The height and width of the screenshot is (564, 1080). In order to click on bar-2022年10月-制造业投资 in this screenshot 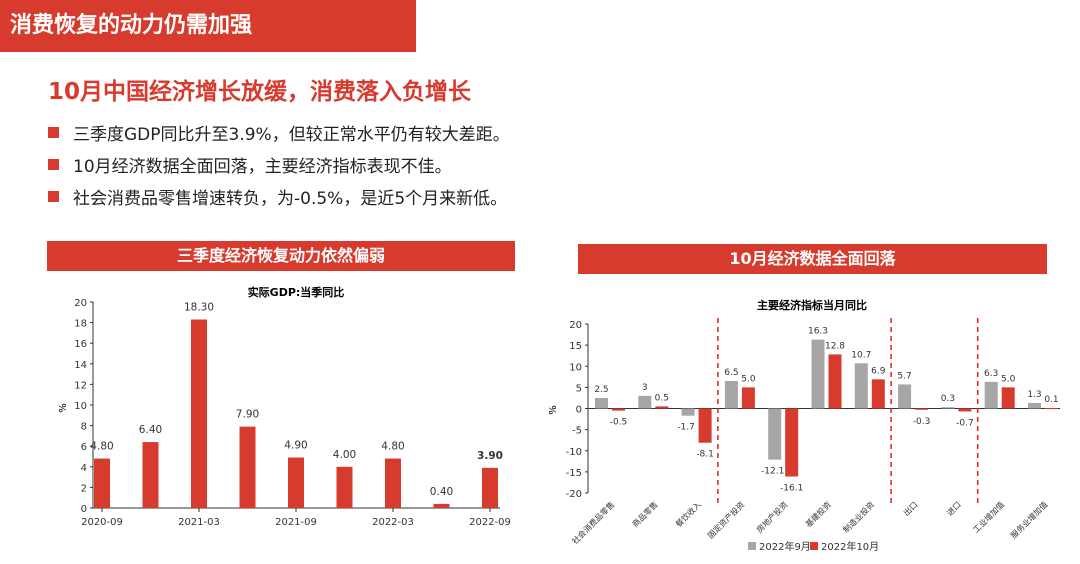, I will do `click(878, 394)`.